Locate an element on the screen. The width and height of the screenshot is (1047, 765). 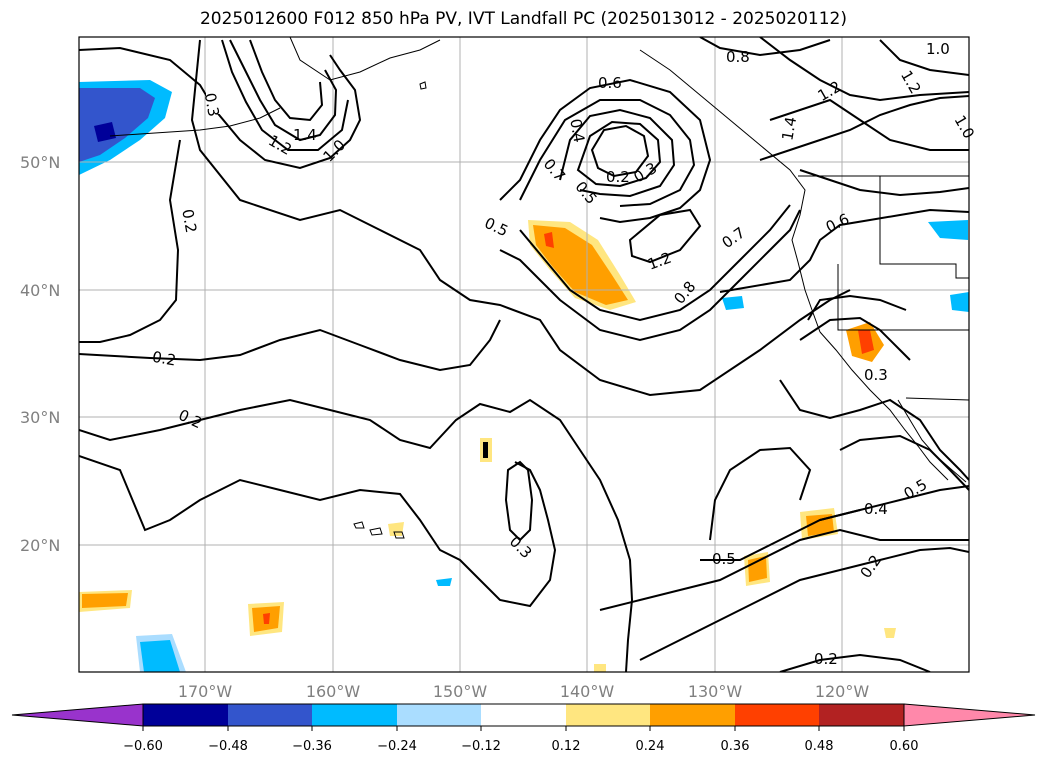
lon-label-160w: 160°W is located at coordinates (333, 691).